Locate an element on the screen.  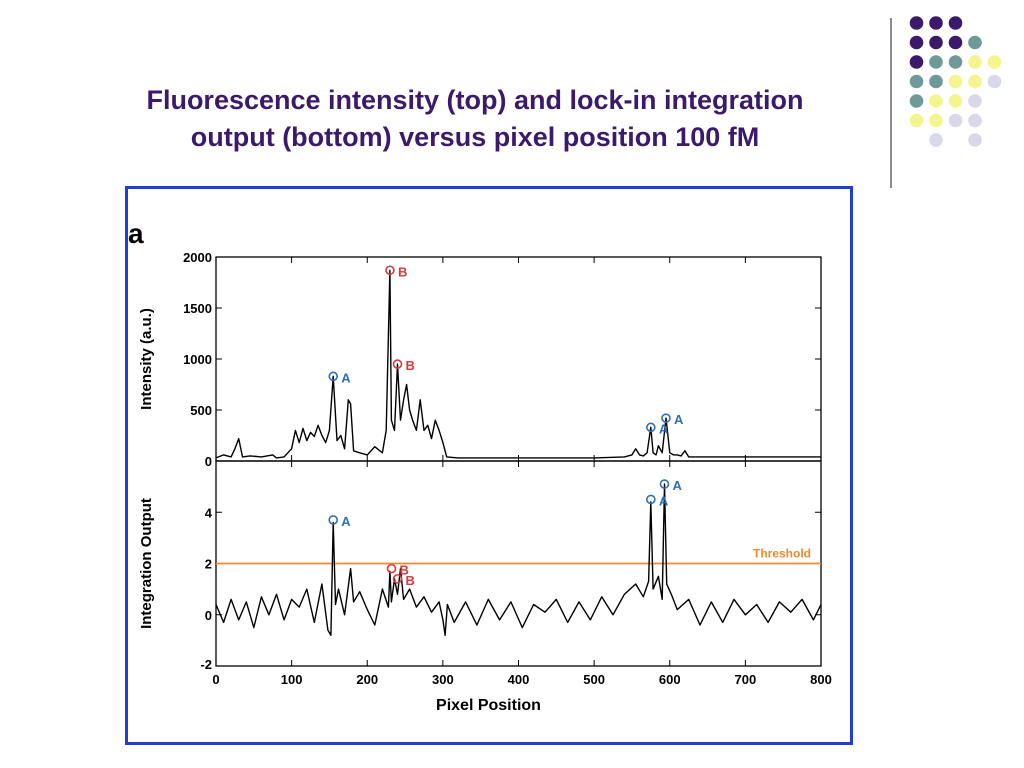
y-axis-label: Intensity (a.u.) is located at coordinates (146, 359).